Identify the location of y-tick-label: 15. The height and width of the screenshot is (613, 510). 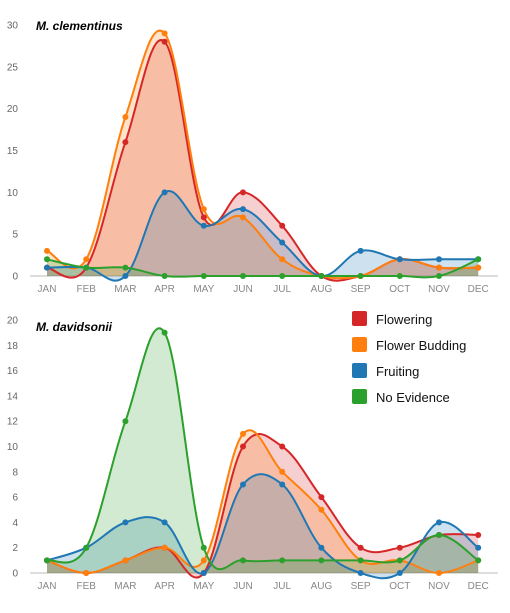
(13, 151).